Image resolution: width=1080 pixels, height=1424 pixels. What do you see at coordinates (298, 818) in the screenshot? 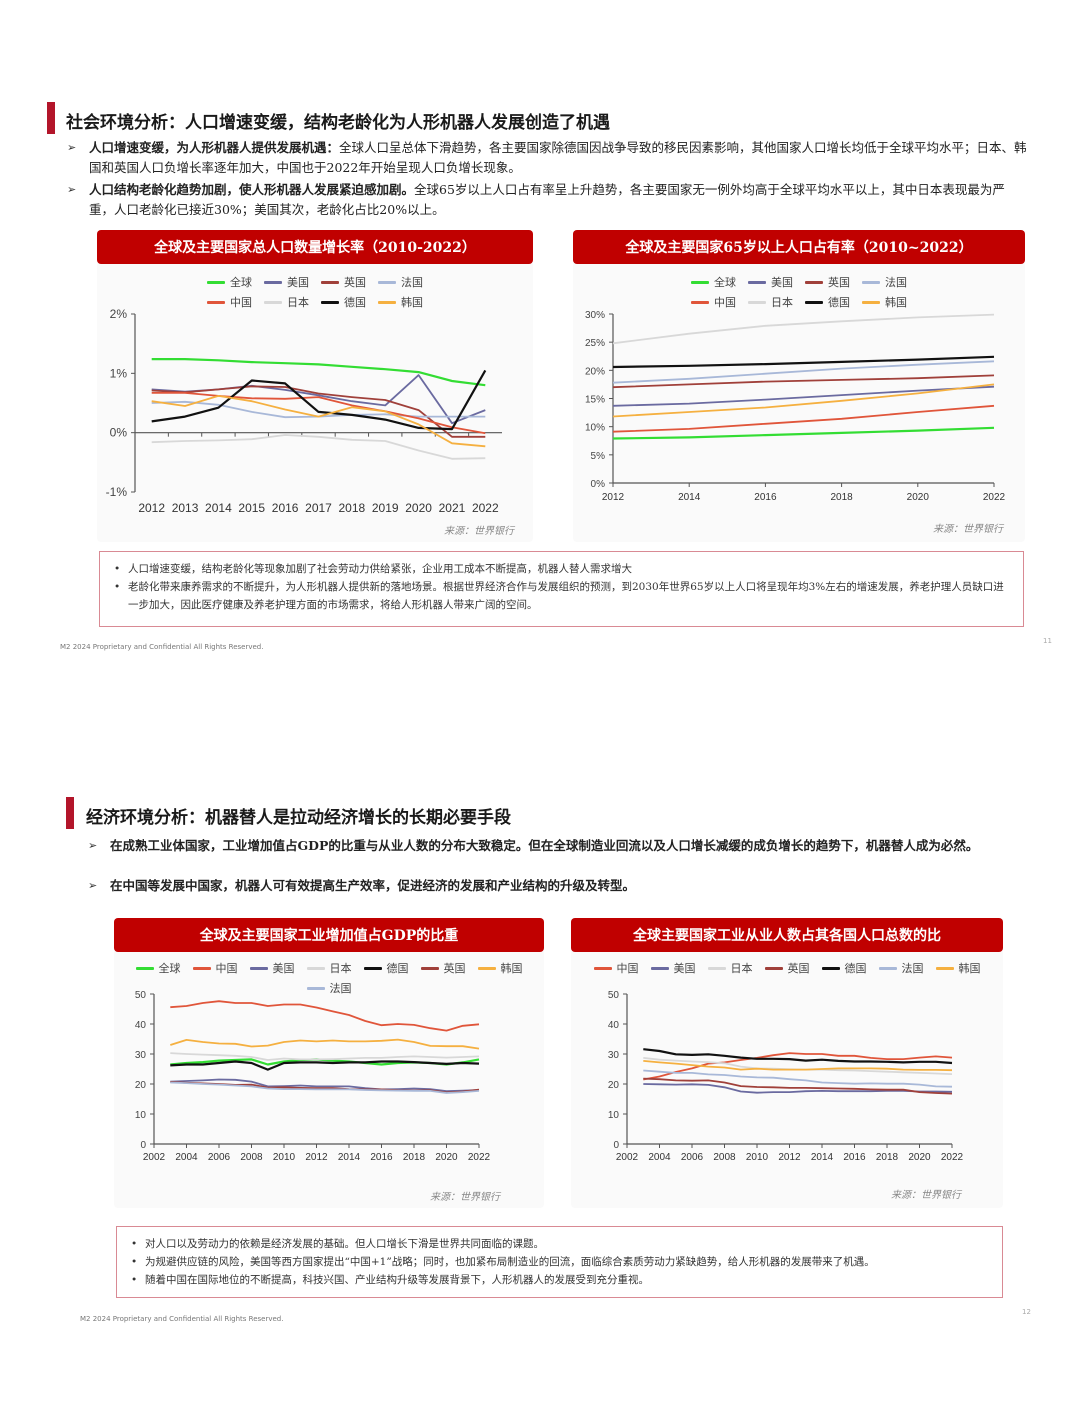
I see `slide-title: 经济环境分析：机器替人是拉动经济增长的长期必要手段` at bounding box center [298, 818].